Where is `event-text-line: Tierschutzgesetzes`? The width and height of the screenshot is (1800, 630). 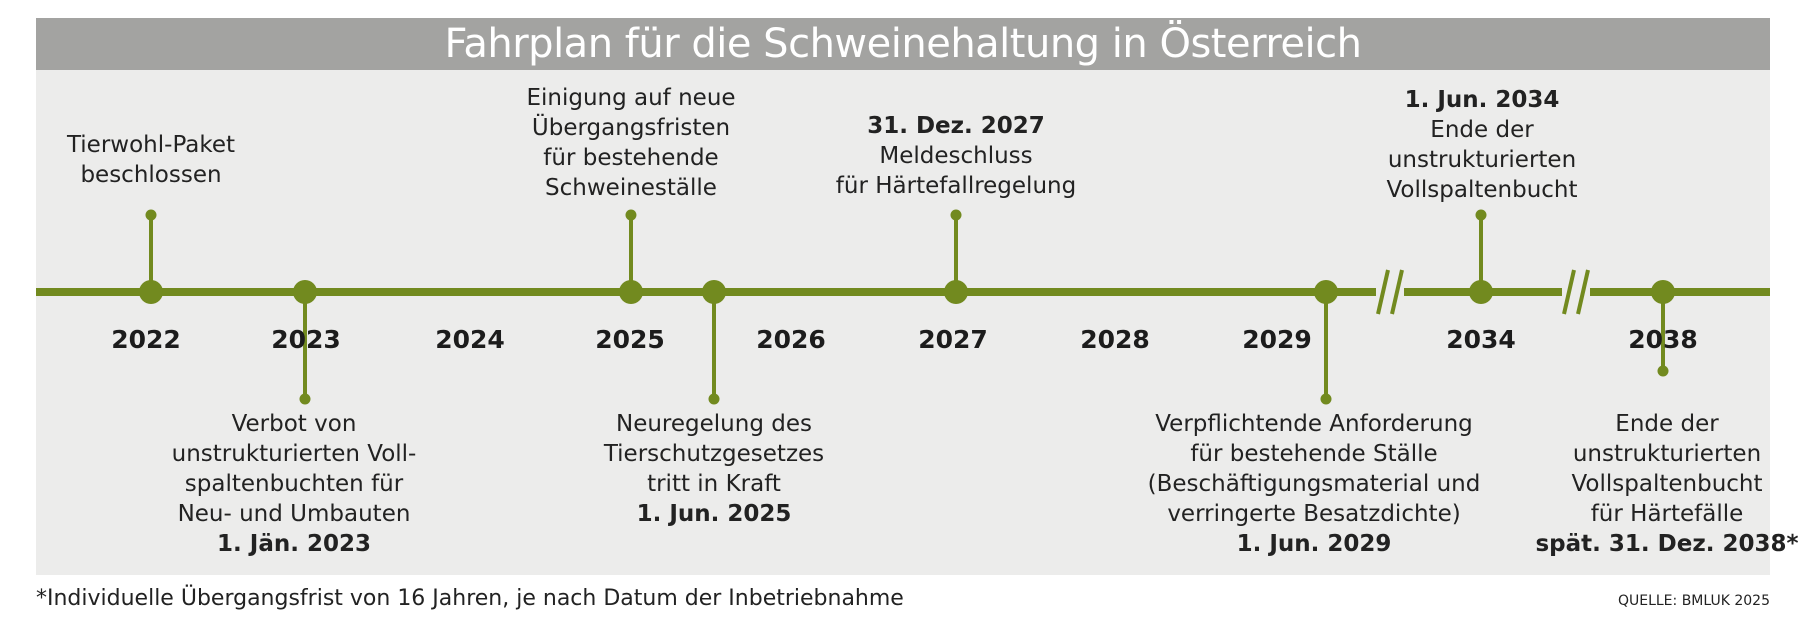 event-text-line: Tierschutzgesetzes is located at coordinates (714, 454).